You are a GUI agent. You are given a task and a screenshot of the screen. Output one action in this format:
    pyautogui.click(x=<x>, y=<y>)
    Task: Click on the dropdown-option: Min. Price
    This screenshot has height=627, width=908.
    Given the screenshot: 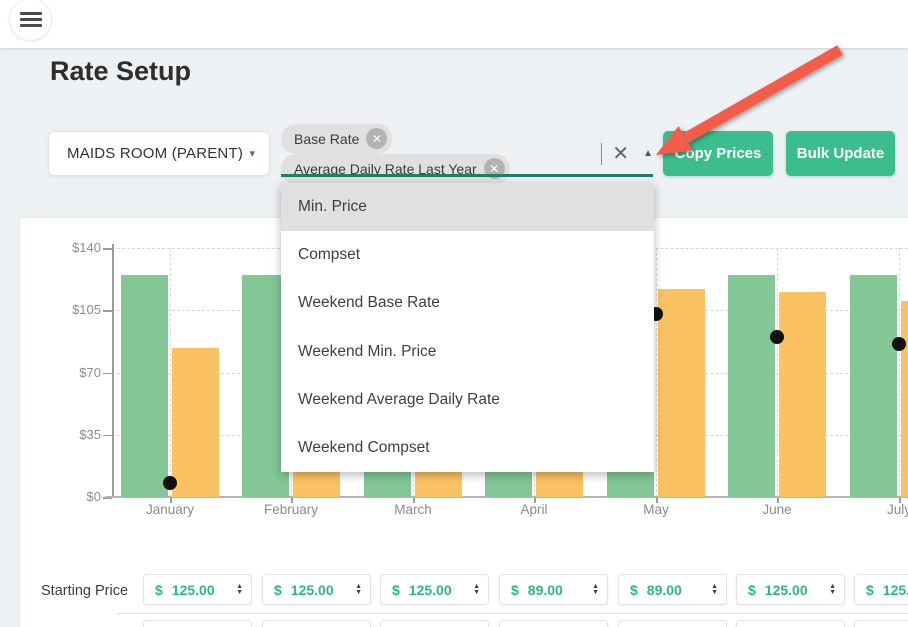 What is the action you would take?
    pyautogui.click(x=467, y=207)
    